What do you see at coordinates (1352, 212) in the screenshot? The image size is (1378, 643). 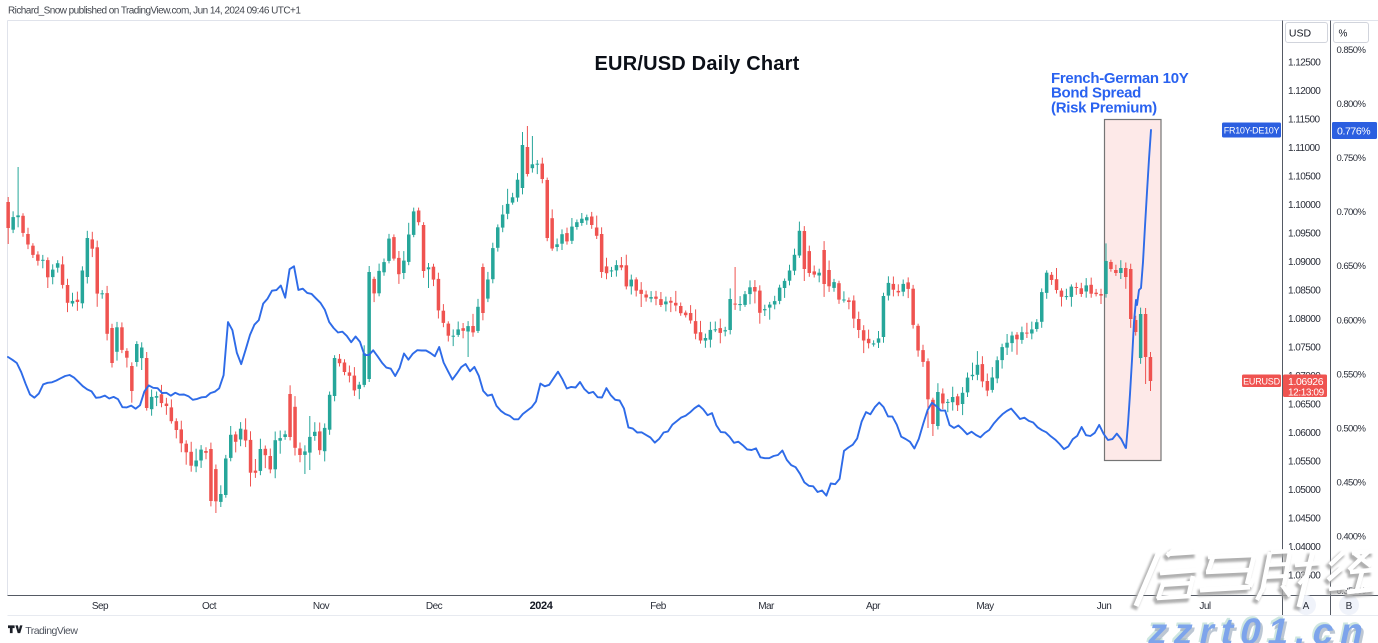 I see `svg-text: 0.700%` at bounding box center [1352, 212].